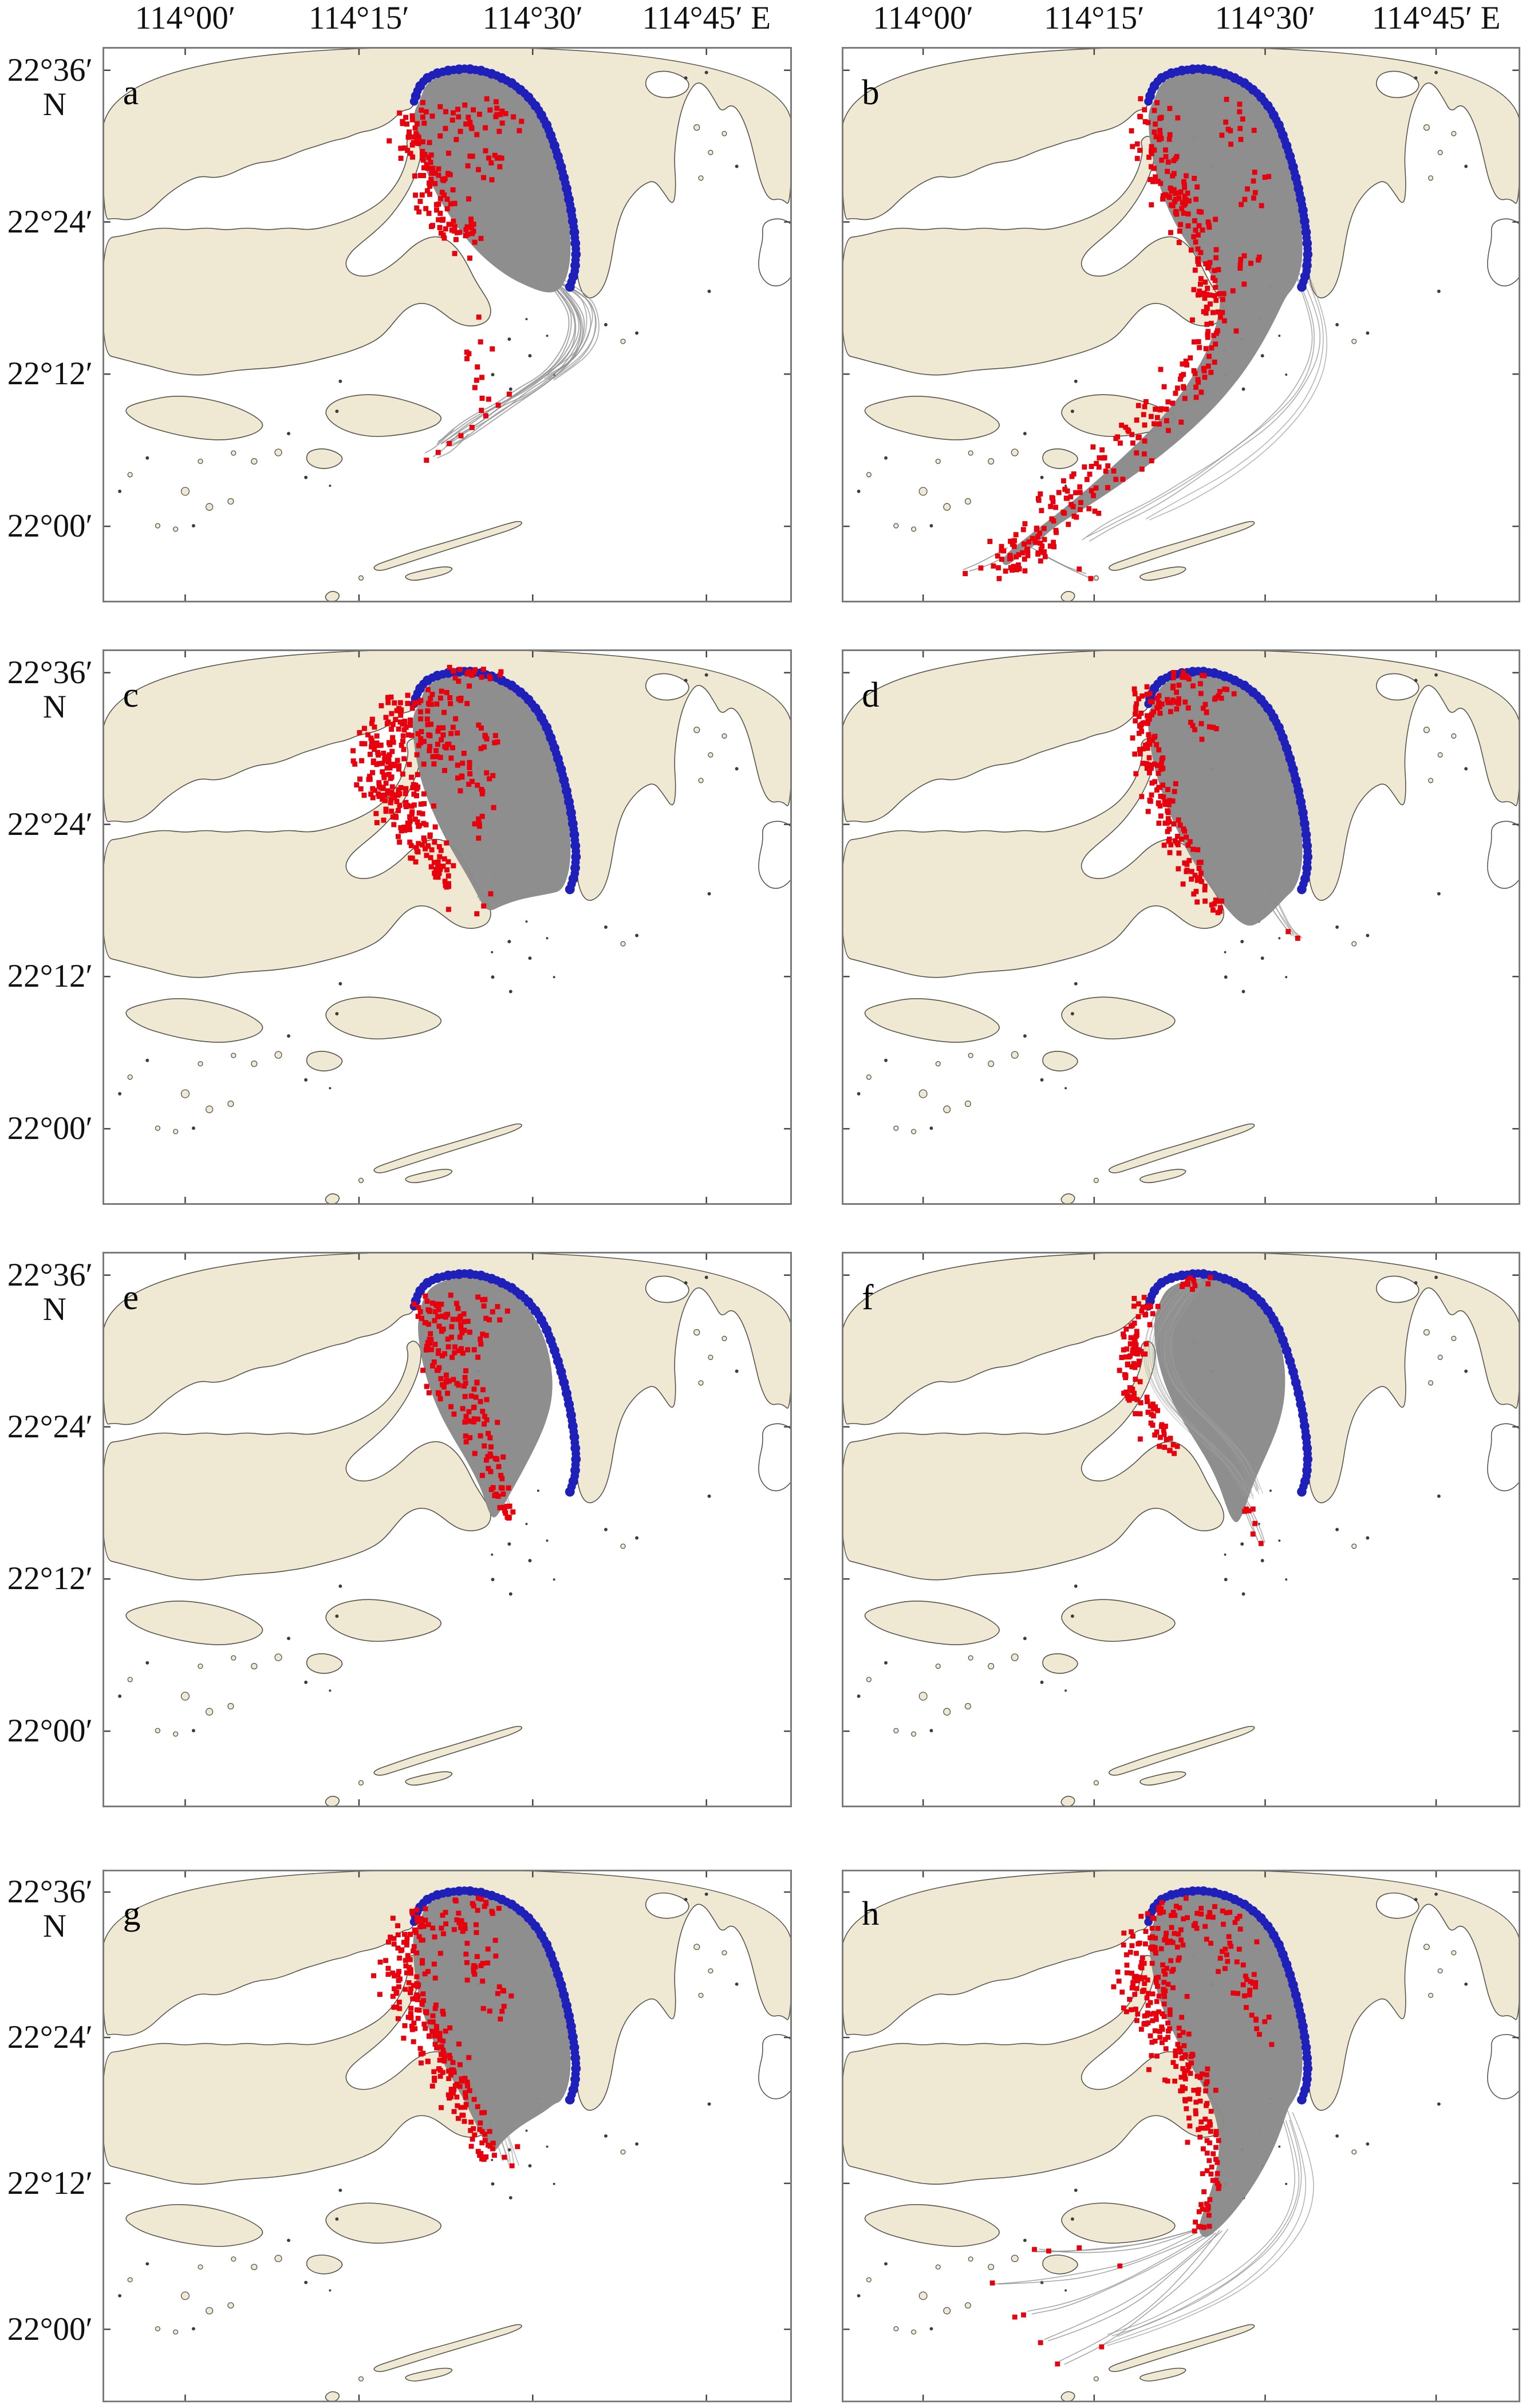 Image resolution: width=1526 pixels, height=2408 pixels. What do you see at coordinates (1152, 319) in the screenshot?
I see `trajectory-mass` at bounding box center [1152, 319].